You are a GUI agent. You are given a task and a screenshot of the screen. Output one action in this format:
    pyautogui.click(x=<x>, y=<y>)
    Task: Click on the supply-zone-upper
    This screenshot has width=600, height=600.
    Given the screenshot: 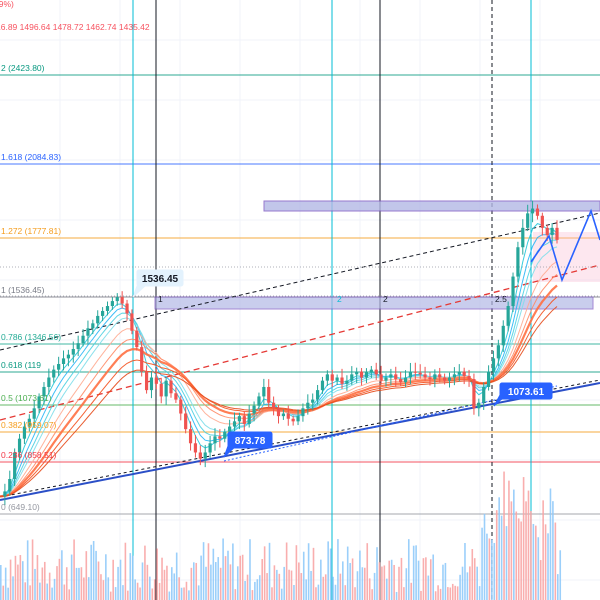 What is the action you would take?
    pyautogui.click(x=431, y=206)
    